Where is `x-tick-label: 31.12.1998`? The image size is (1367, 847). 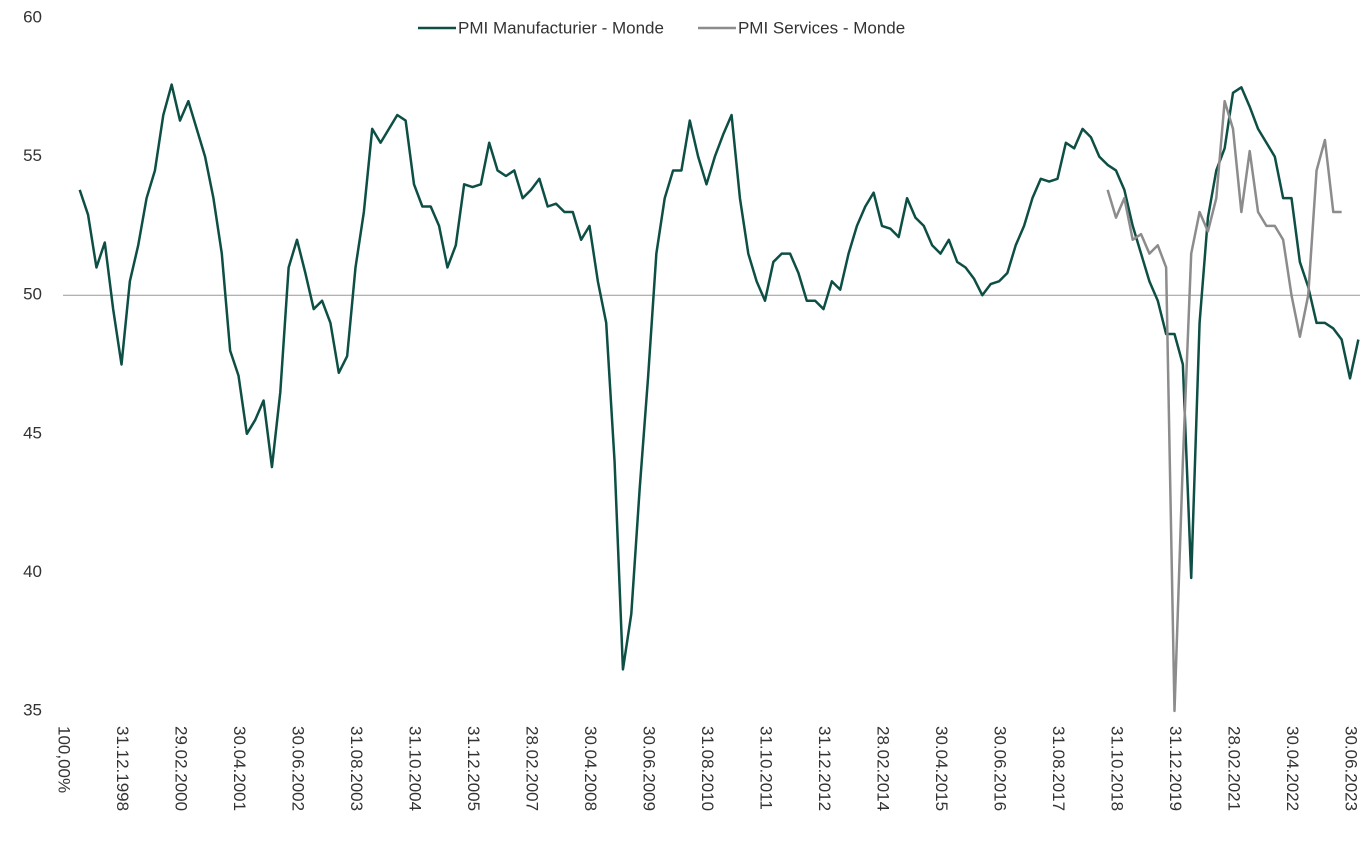
x-tick-label: 31.12.1998 is located at coordinates (122, 768).